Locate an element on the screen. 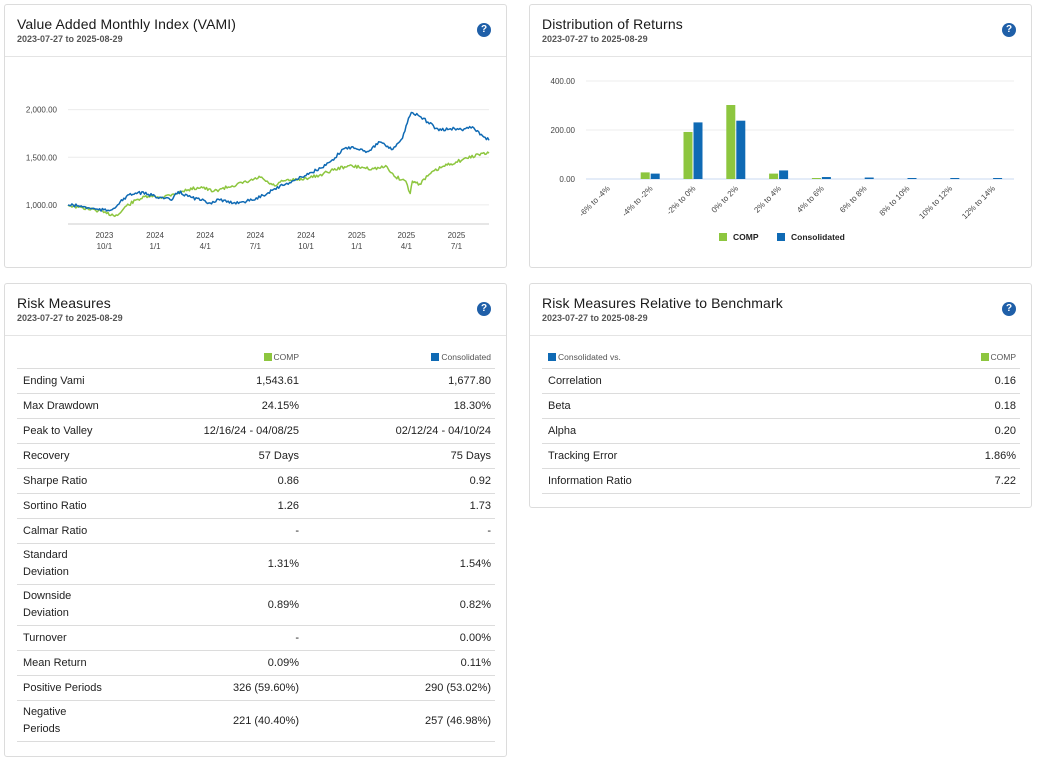  row-label: Correlation is located at coordinates (708, 381).